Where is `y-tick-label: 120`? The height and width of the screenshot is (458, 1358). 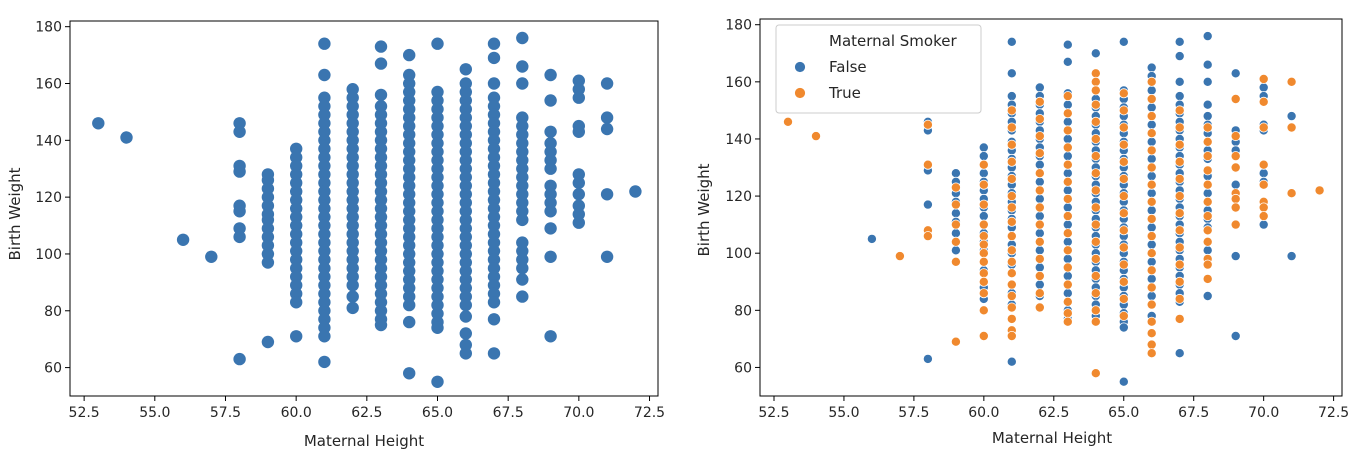
y-tick-label: 120 is located at coordinates (738, 197).